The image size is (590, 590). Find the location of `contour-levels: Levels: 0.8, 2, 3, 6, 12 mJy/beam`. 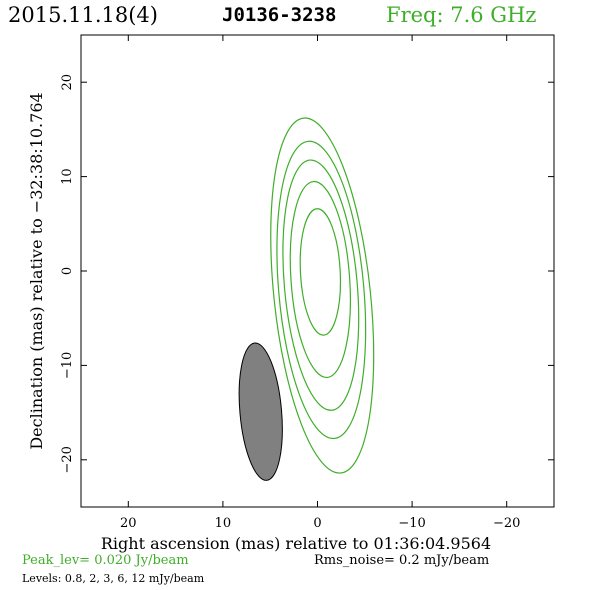

contour-levels: Levels: 0.8, 2, 3, 6, 12 mJy/beam is located at coordinates (113, 578).